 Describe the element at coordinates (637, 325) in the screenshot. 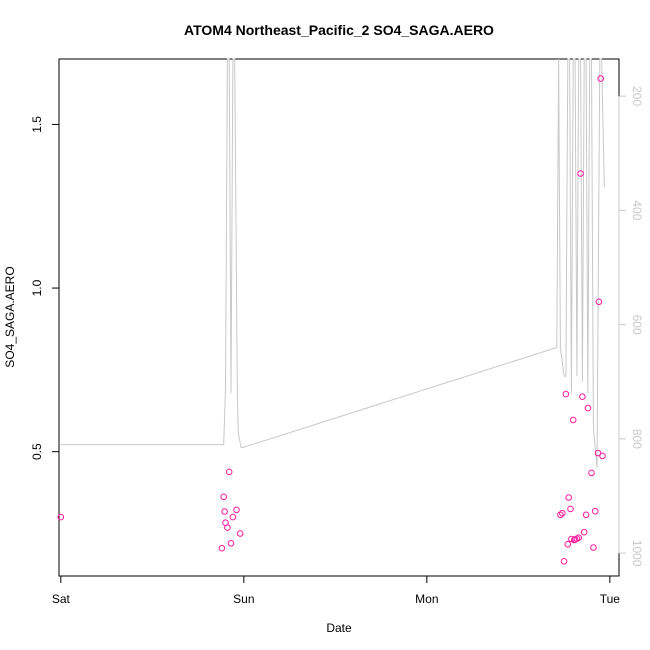

I see `y2-tick-label: 600` at that location.